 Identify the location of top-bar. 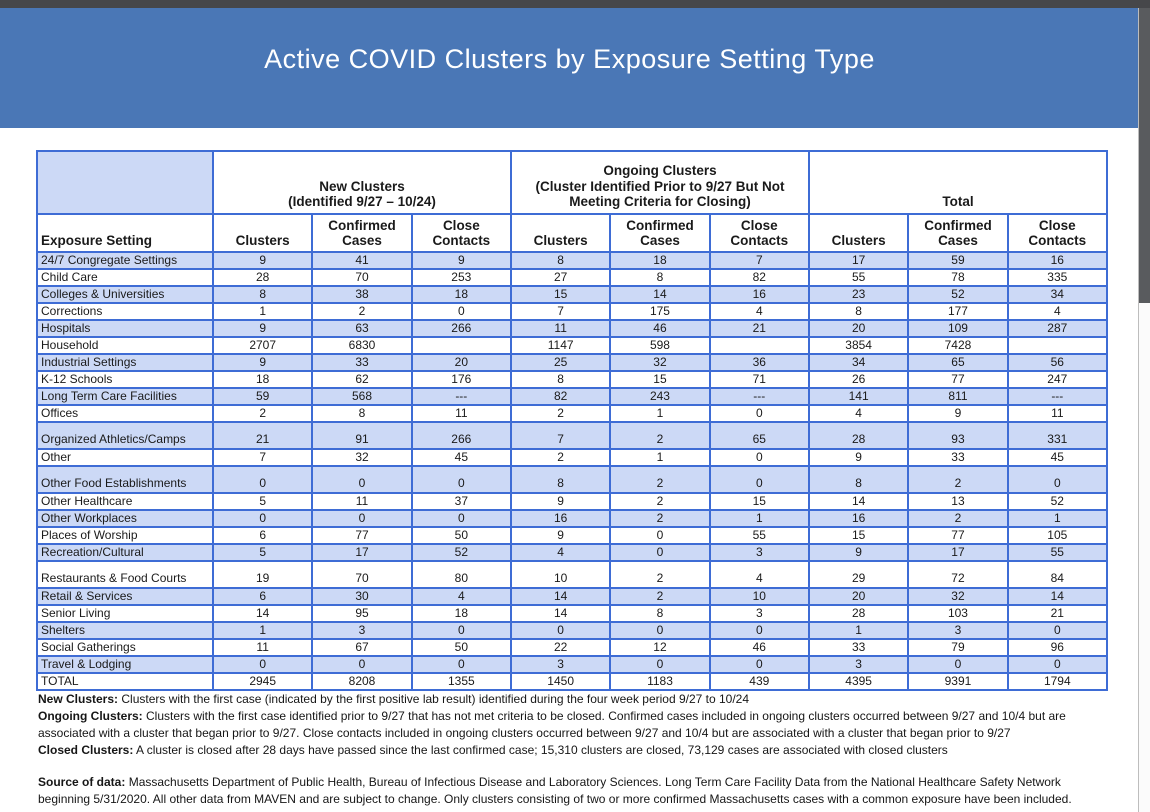
(575, 4).